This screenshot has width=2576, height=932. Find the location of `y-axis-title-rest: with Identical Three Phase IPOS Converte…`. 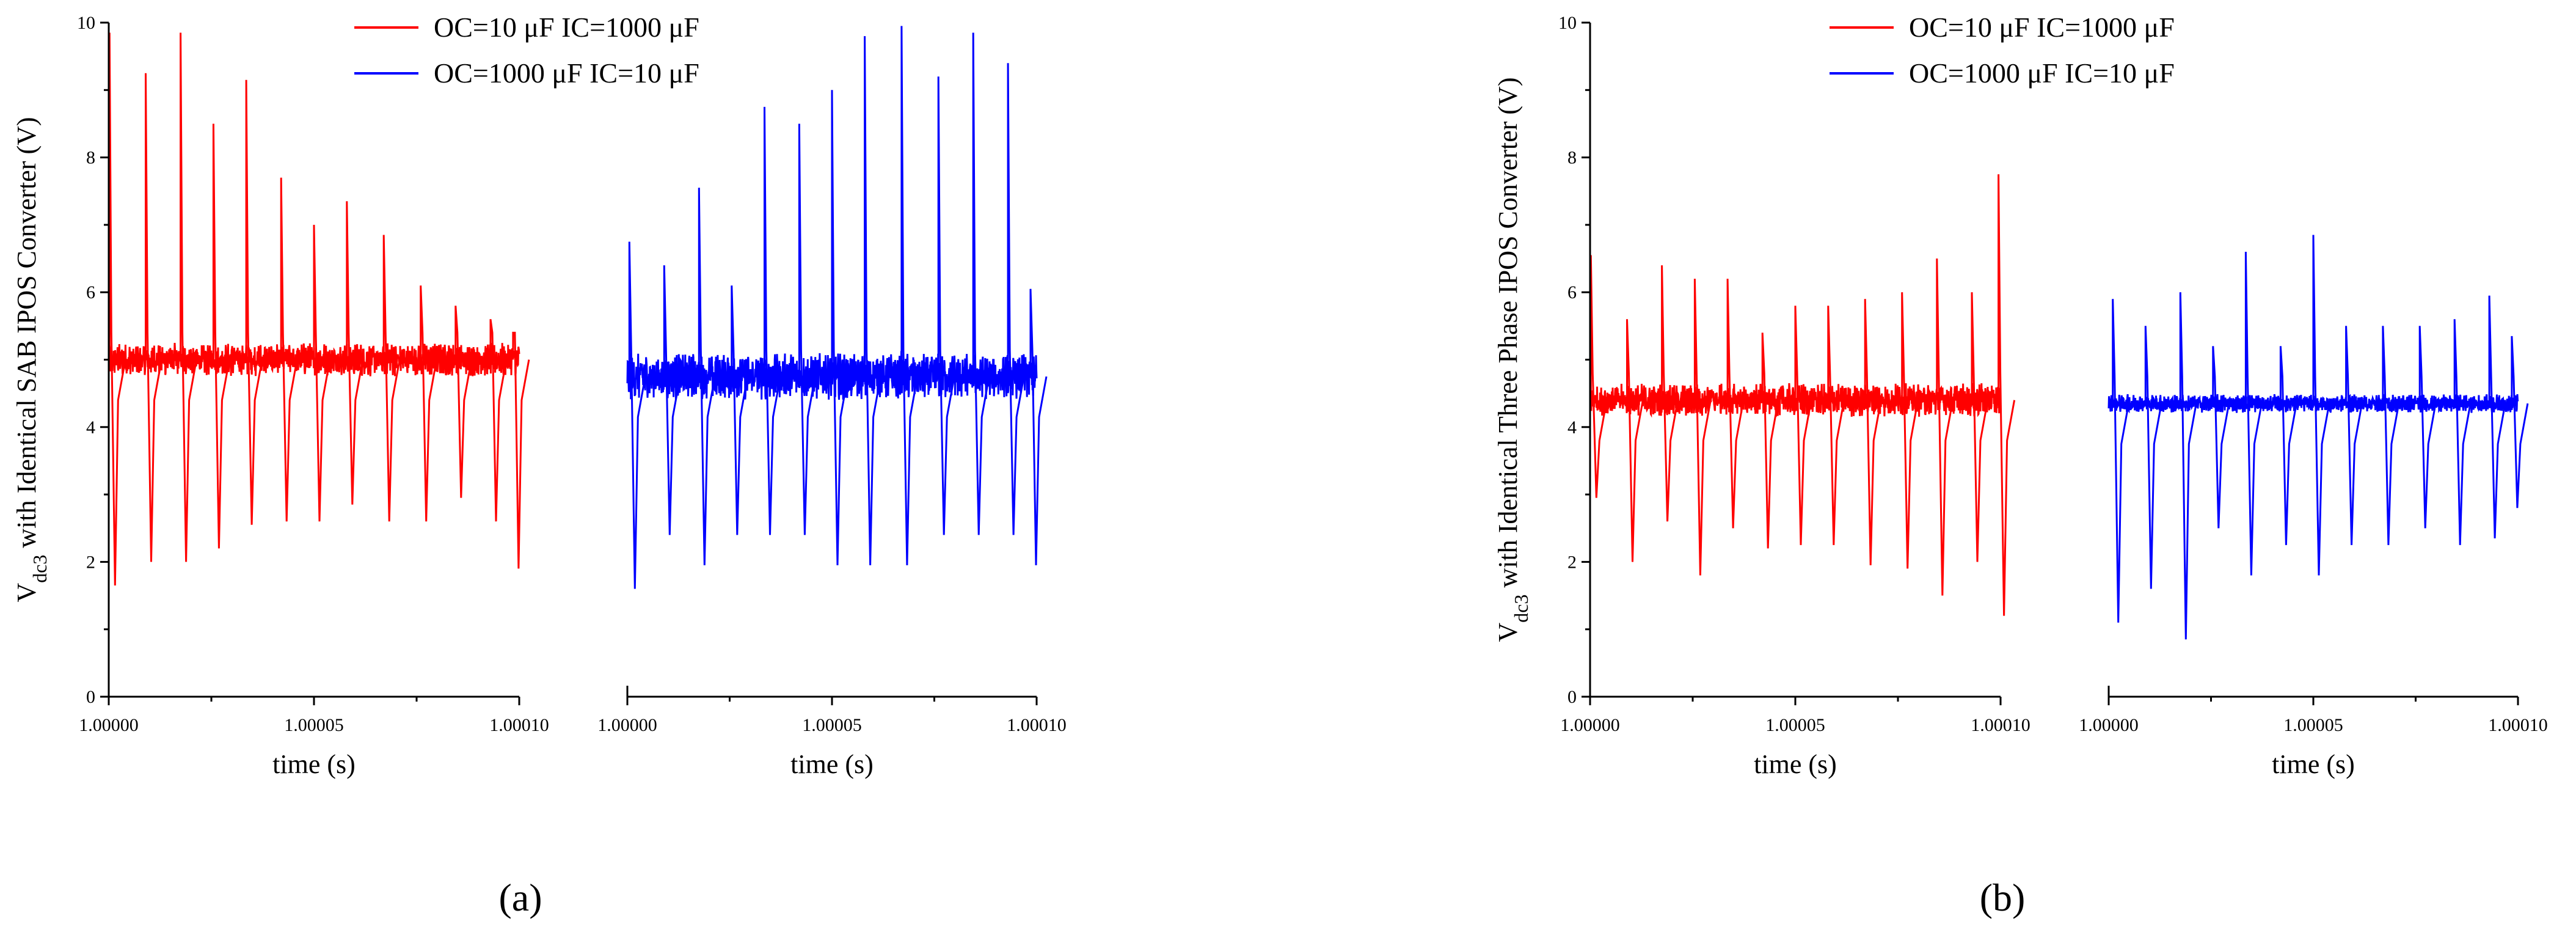

y-axis-title-rest: with Identical Three Phase IPOS Converte… is located at coordinates (1508, 337).